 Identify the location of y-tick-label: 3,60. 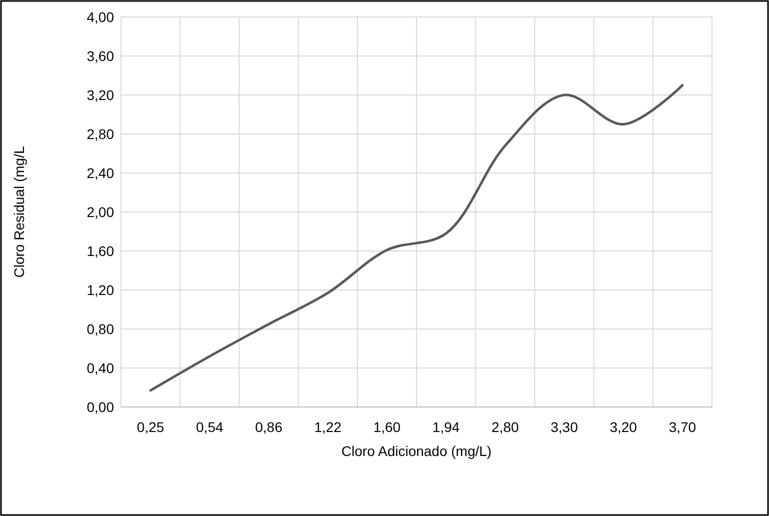
(100, 56).